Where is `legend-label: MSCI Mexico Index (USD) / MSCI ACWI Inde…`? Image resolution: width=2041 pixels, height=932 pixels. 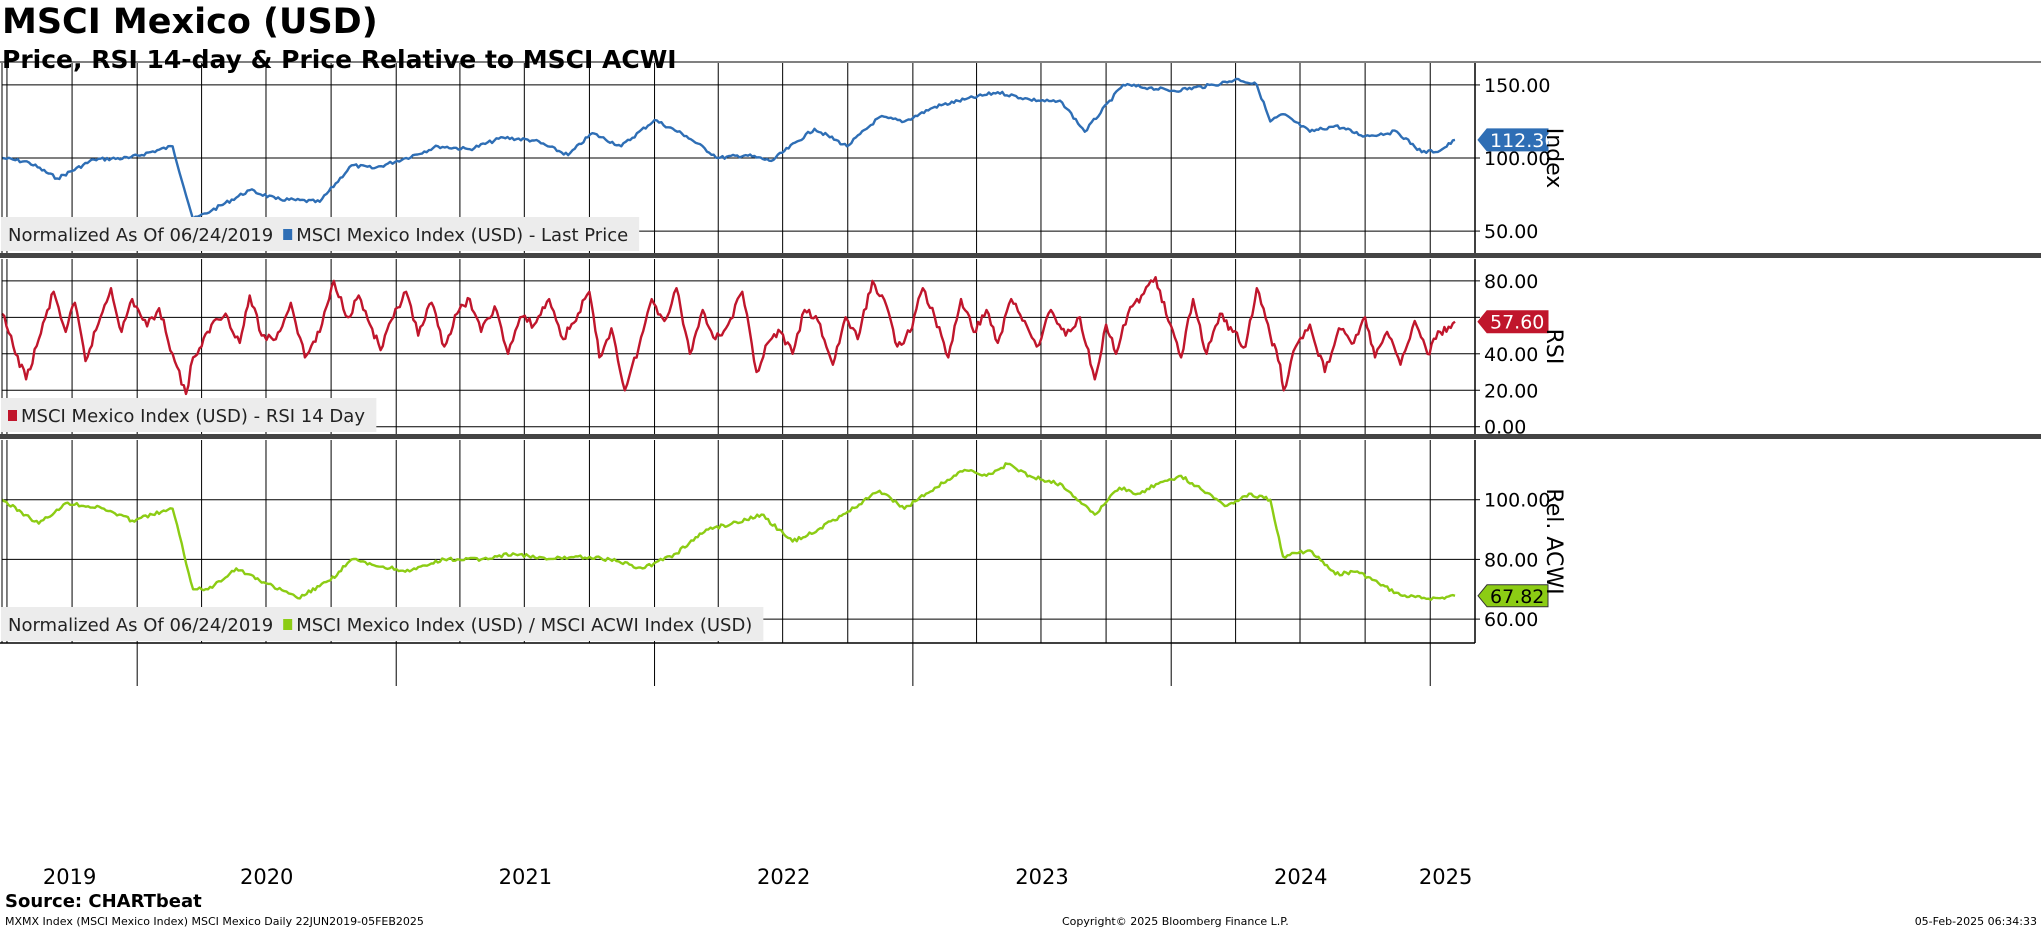
legend-label: MSCI Mexico Index (USD) / MSCI ACWI Inde… is located at coordinates (524, 625).